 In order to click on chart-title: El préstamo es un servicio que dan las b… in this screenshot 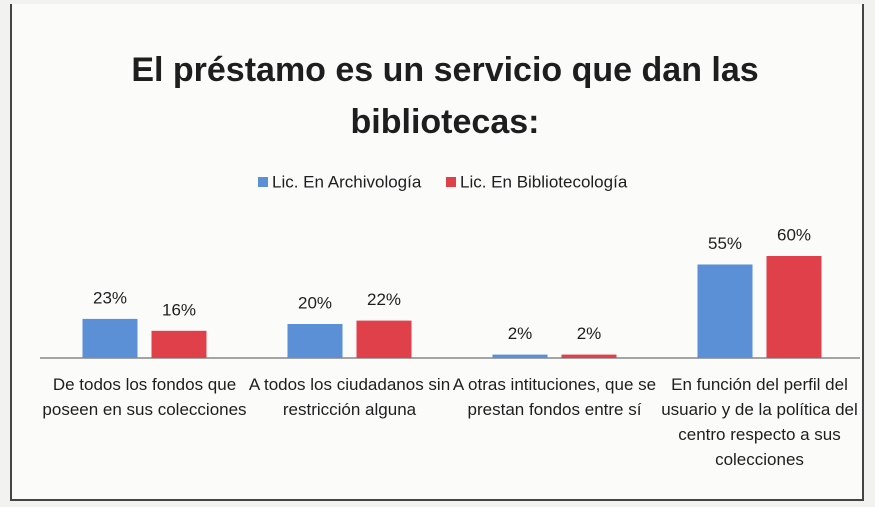, I will do `click(445, 96)`.